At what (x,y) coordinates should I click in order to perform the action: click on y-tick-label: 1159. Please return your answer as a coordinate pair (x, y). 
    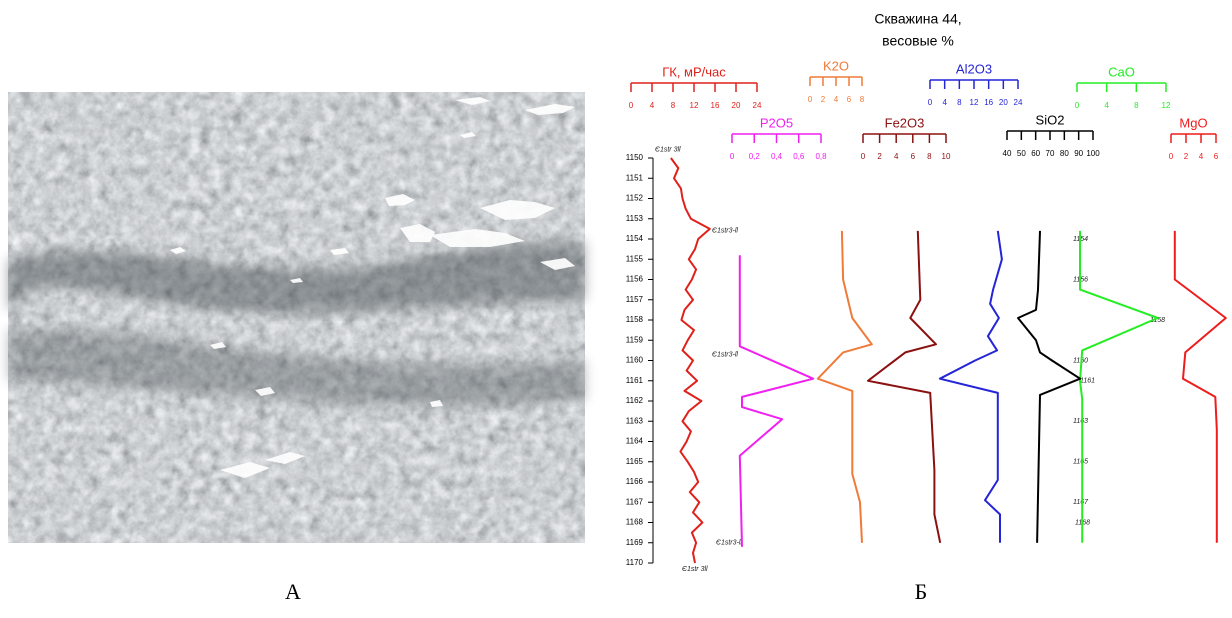
    Looking at the image, I should click on (635, 339).